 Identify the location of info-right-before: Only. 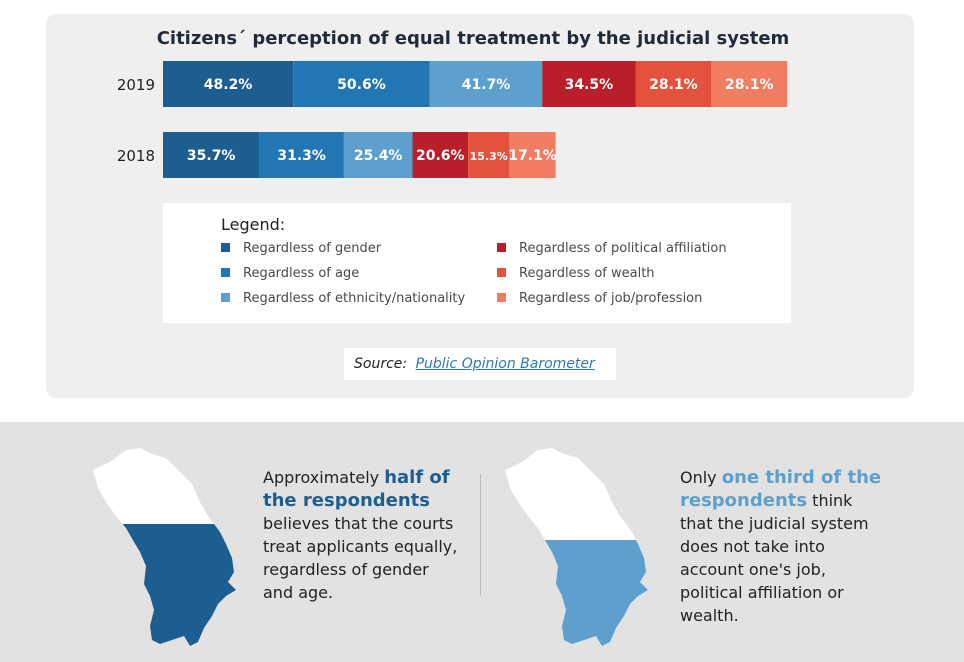
(701, 477).